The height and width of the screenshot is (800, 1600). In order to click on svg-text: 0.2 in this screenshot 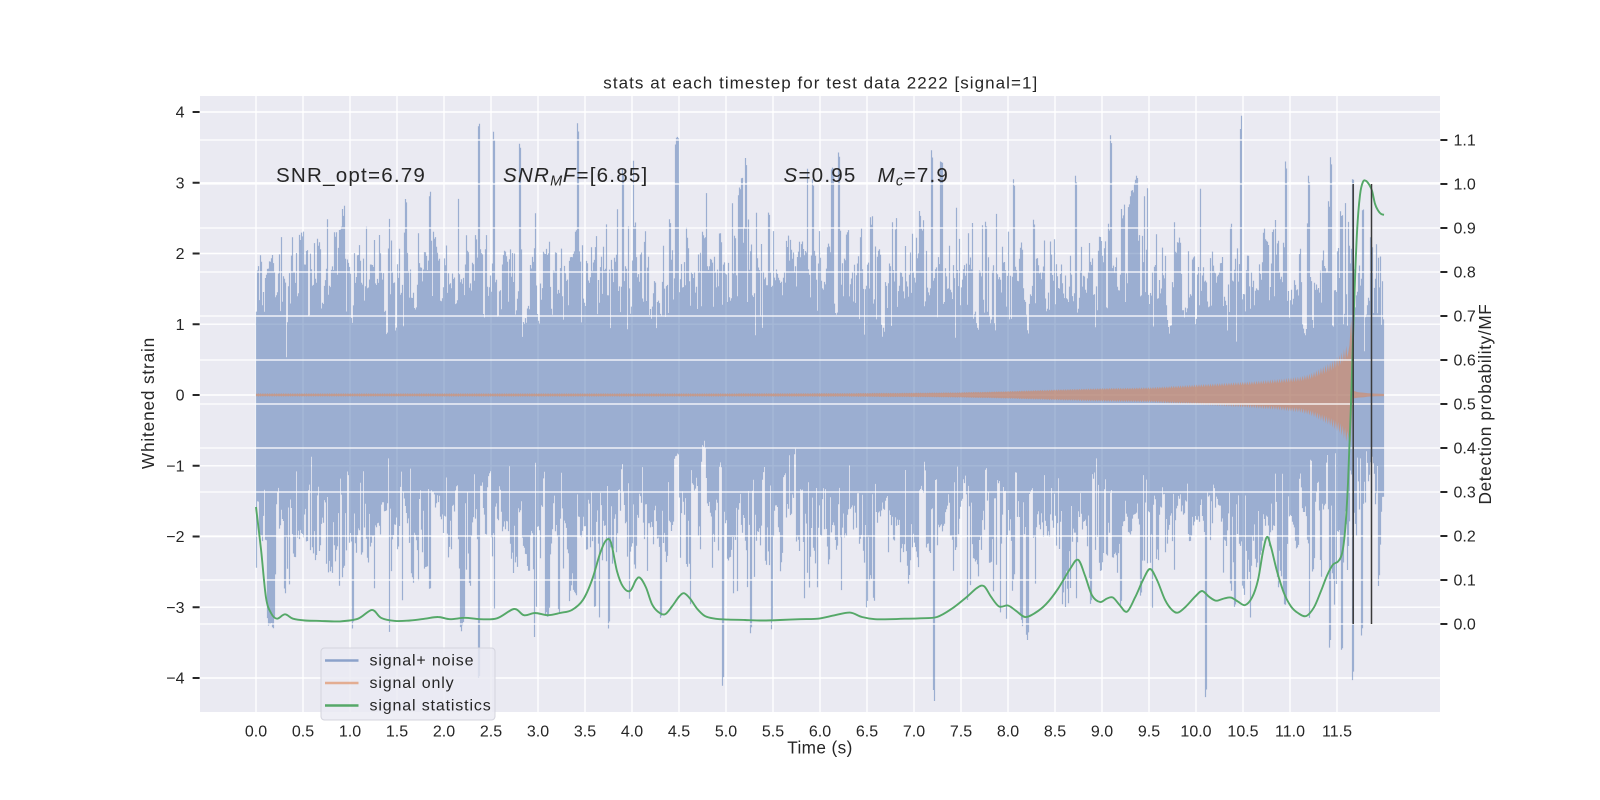, I will do `click(1465, 537)`.